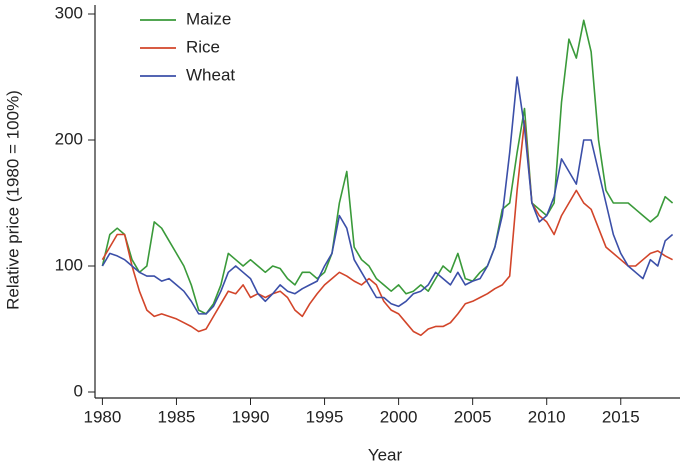 Image resolution: width=685 pixels, height=470 pixels. I want to click on legend-label: Rice, so click(203, 46).